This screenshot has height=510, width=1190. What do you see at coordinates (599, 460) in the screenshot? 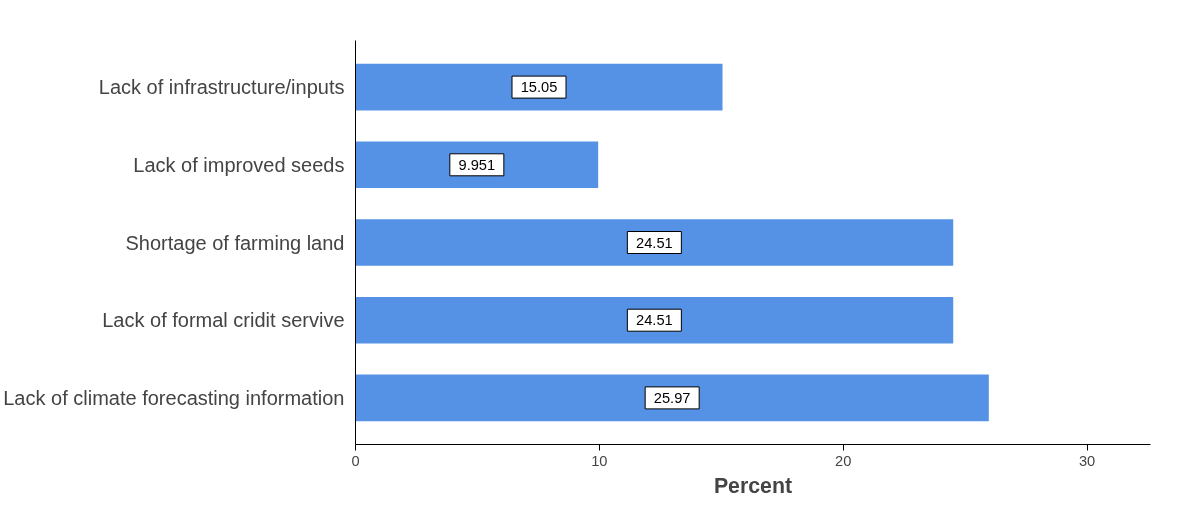
I see `x-tick-label: 10` at bounding box center [599, 460].